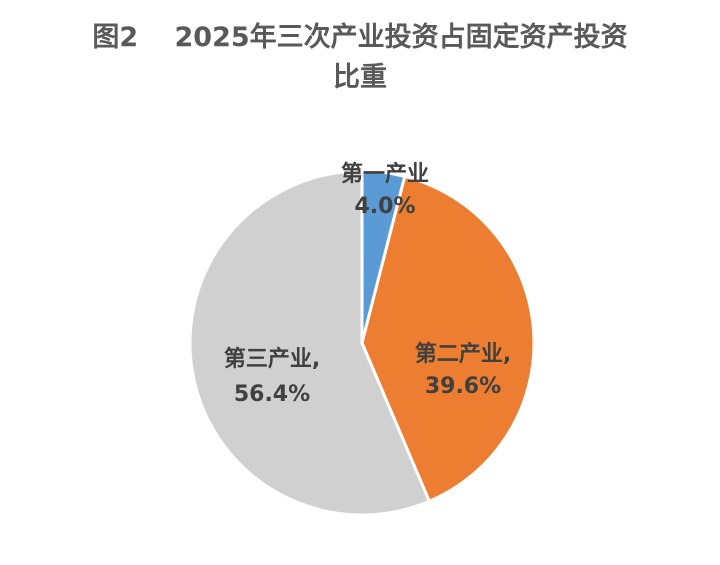 The image size is (720, 565). Describe the element at coordinates (463, 386) in the screenshot. I see `slice-value-label: 39.6%` at that location.